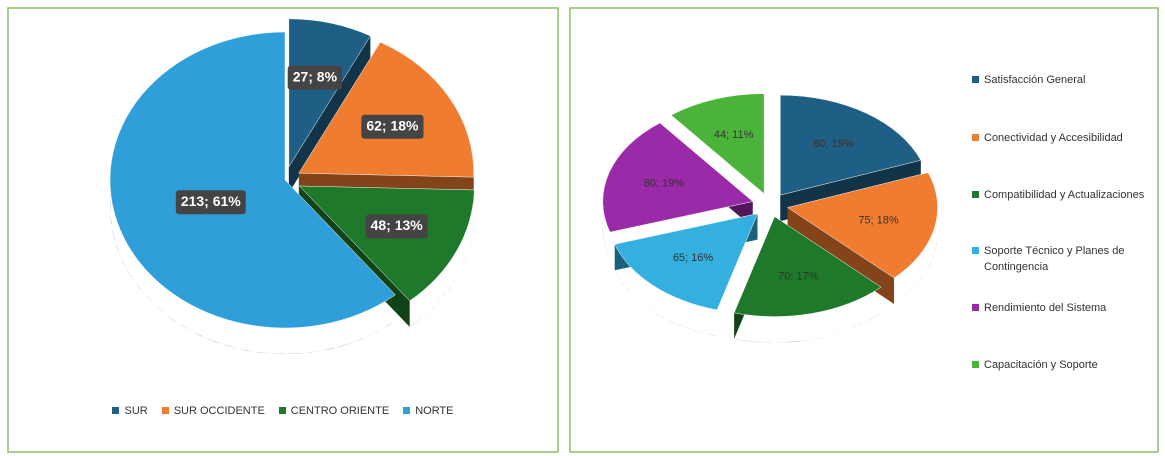 The image size is (1165, 456). I want to click on legend-item: Satisfacción General, so click(1068, 80).